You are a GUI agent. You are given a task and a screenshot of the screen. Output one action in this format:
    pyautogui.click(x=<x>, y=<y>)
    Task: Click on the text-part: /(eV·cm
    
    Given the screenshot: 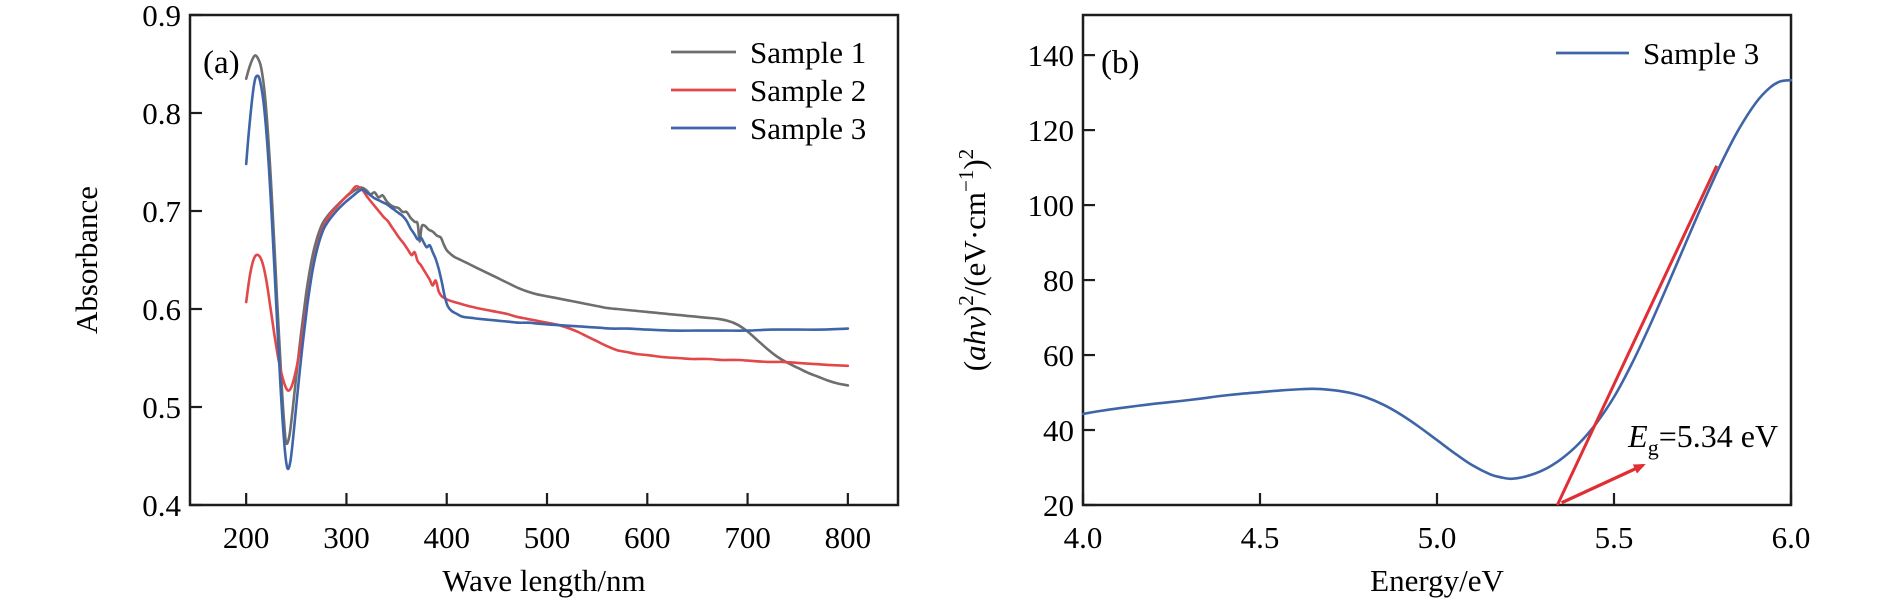 What is the action you would take?
    pyautogui.click(x=974, y=243)
    